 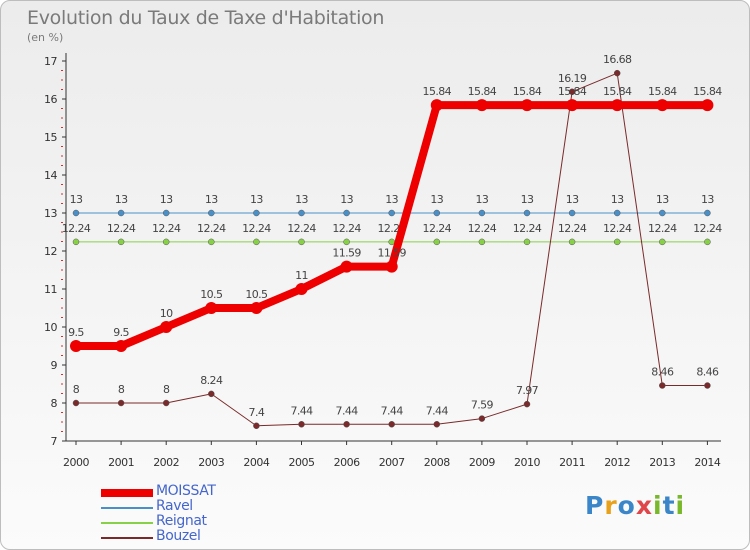 I want to click on y-tick-label: 11, so click(x=50, y=289).